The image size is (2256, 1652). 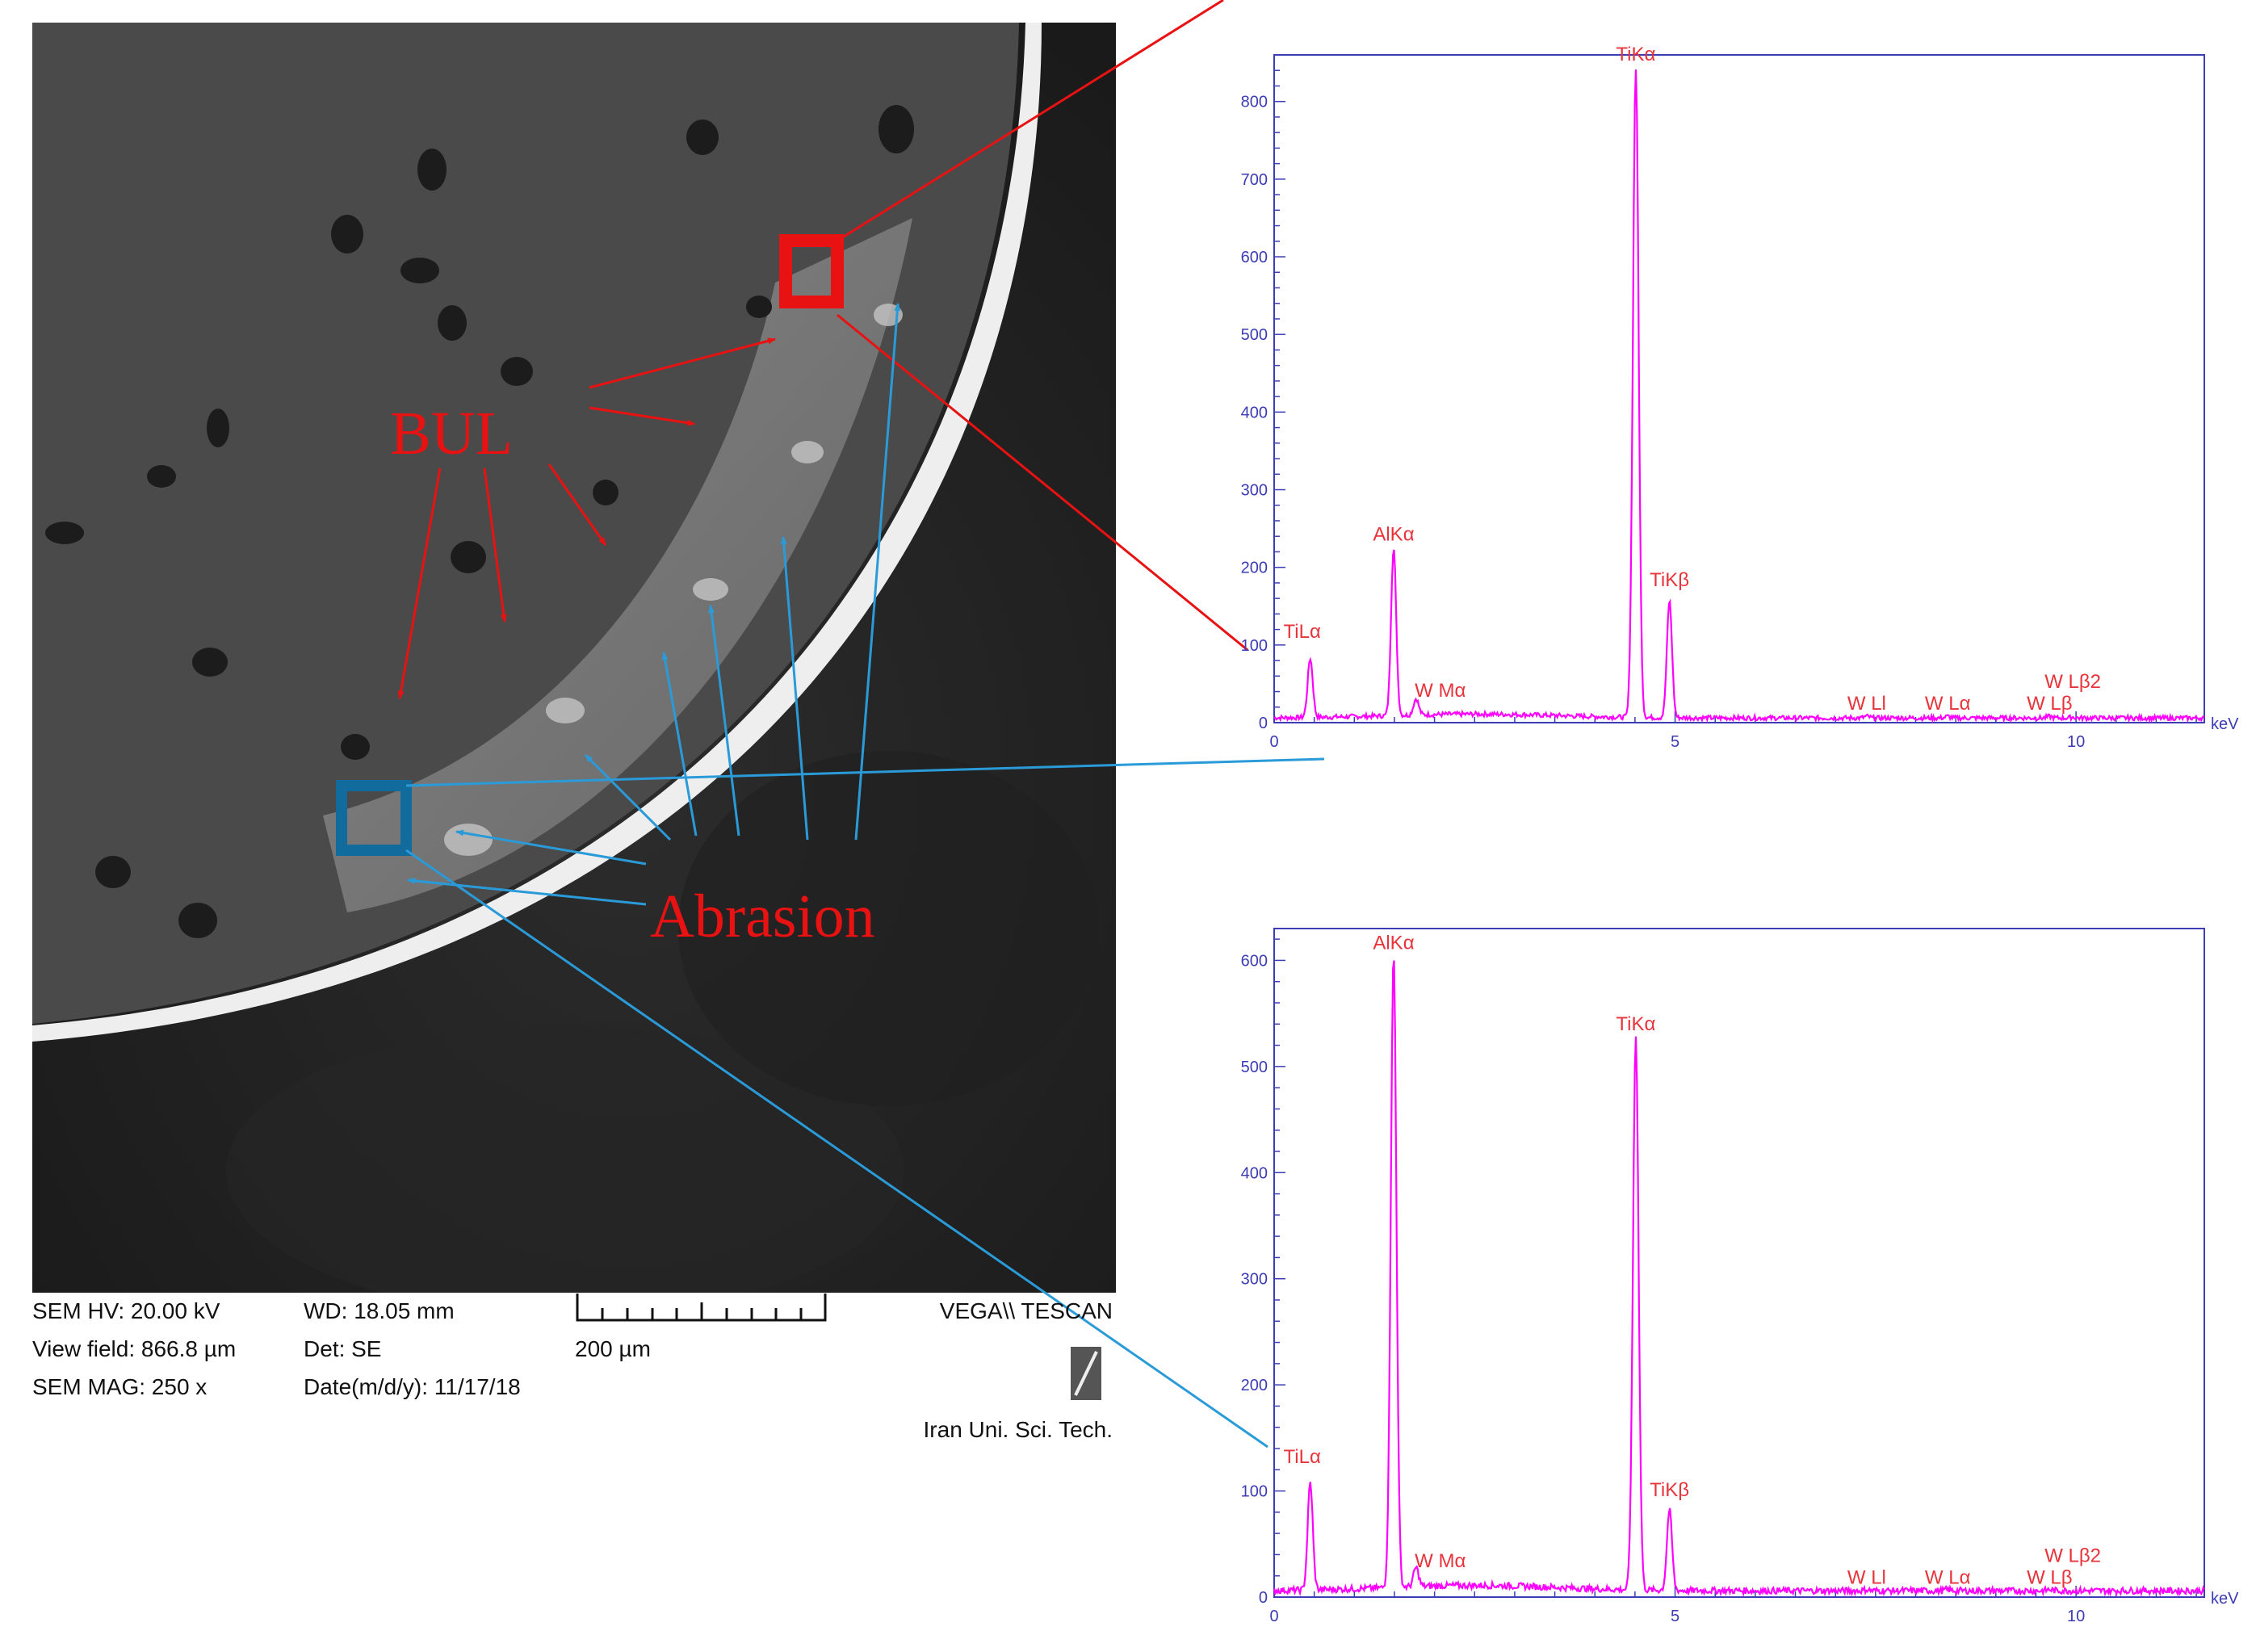 I want to click on sem-institution: Iran Uni. Sci. Tech., so click(x=1018, y=1429).